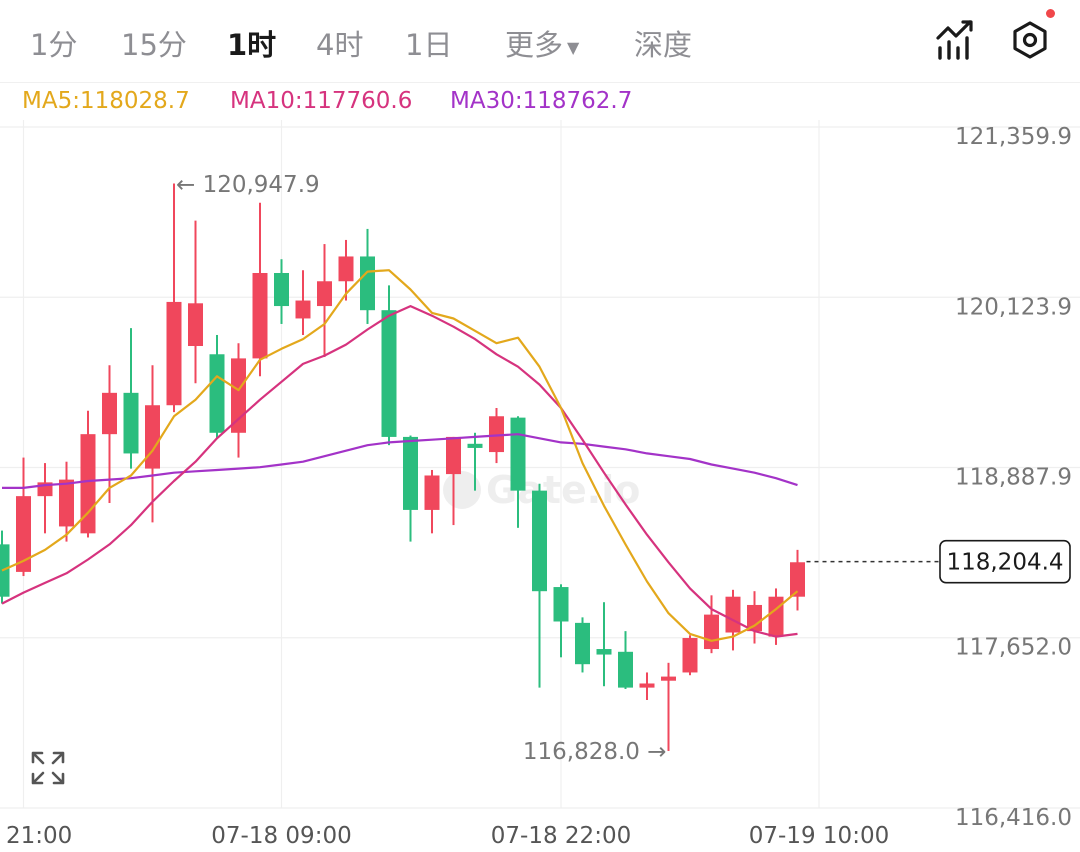  Describe the element at coordinates (321, 101) in the screenshot. I see `ma10-label: MA10:117760.6` at that location.